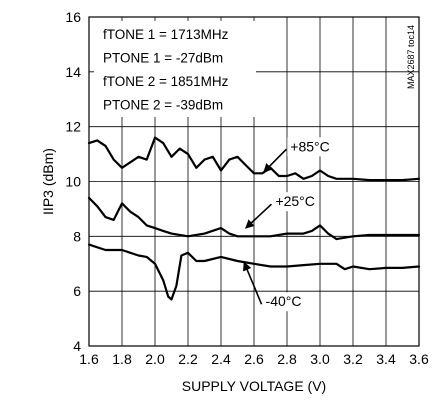  I want to click on series-label: -40°C, so click(284, 301).